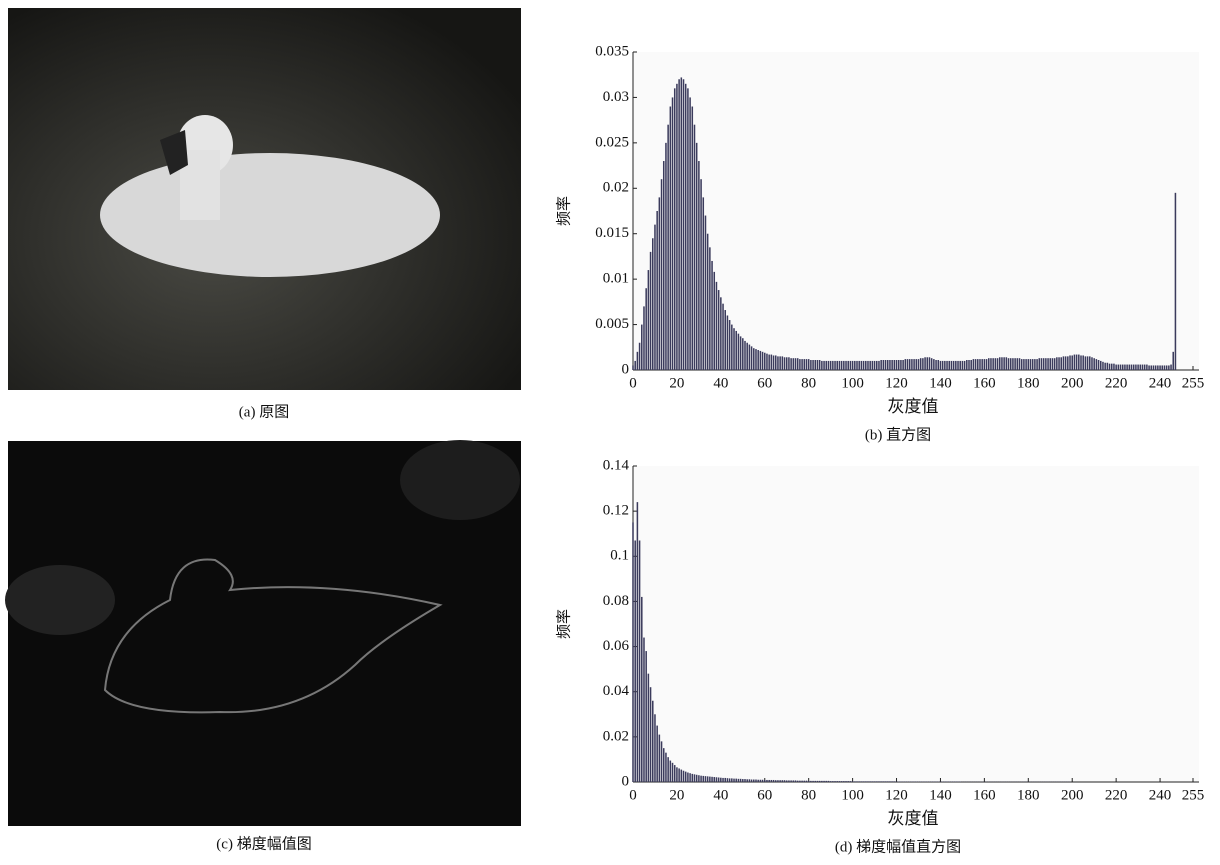 This screenshot has width=1220, height=865. I want to click on y-tick-label: 0.08, so click(616, 601).